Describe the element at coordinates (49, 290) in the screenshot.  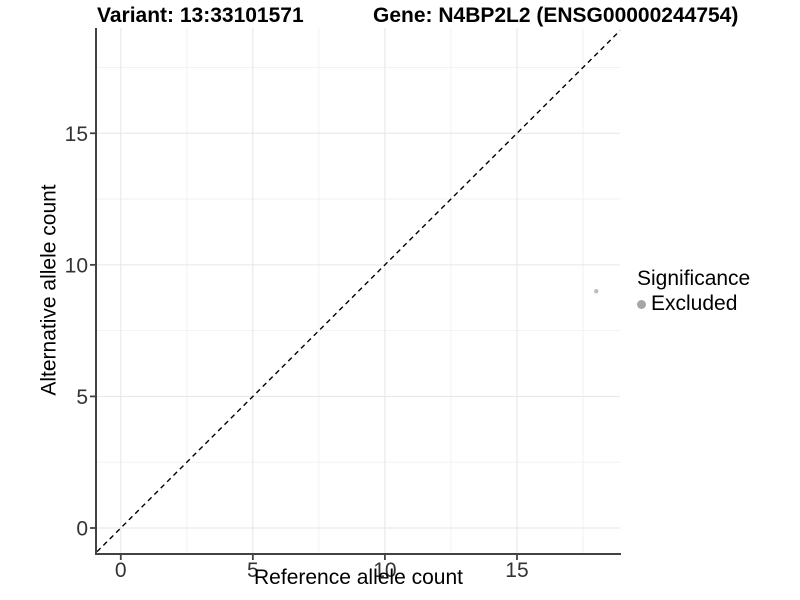
I see `y-axis-title: Alternative allele count` at that location.